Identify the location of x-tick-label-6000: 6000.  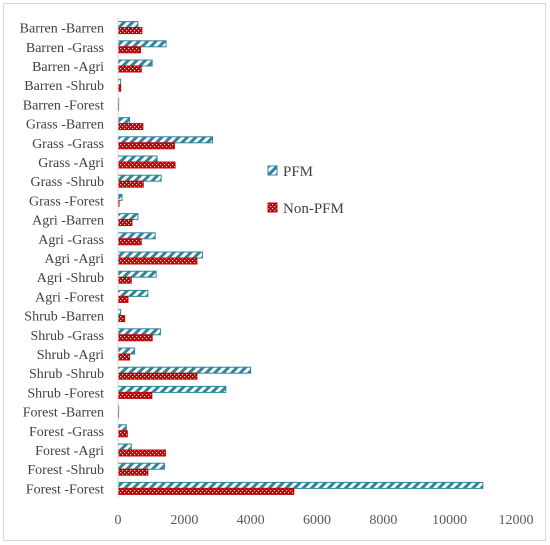
(317, 520).